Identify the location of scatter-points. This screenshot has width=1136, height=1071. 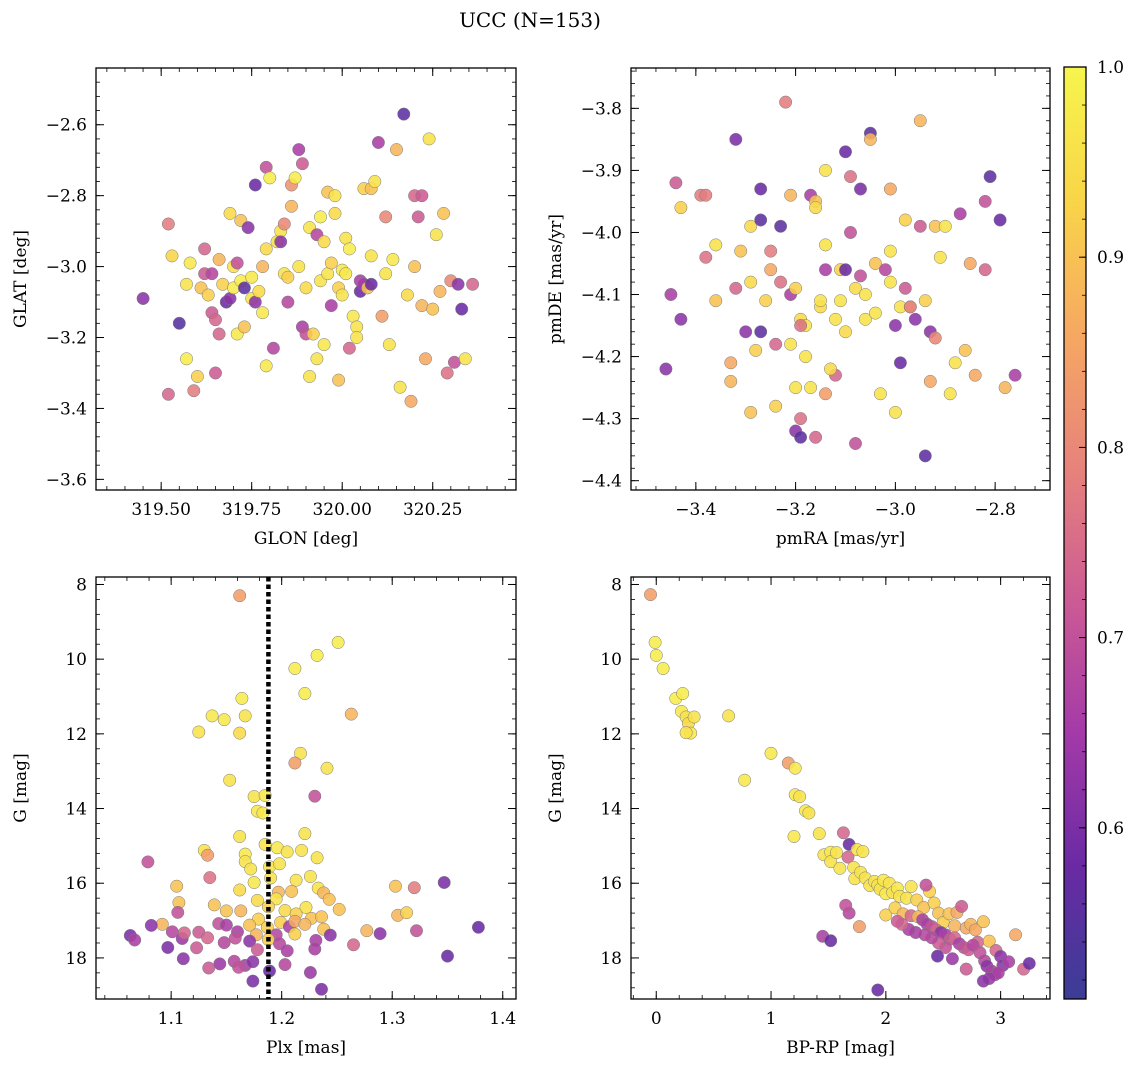
(304, 792).